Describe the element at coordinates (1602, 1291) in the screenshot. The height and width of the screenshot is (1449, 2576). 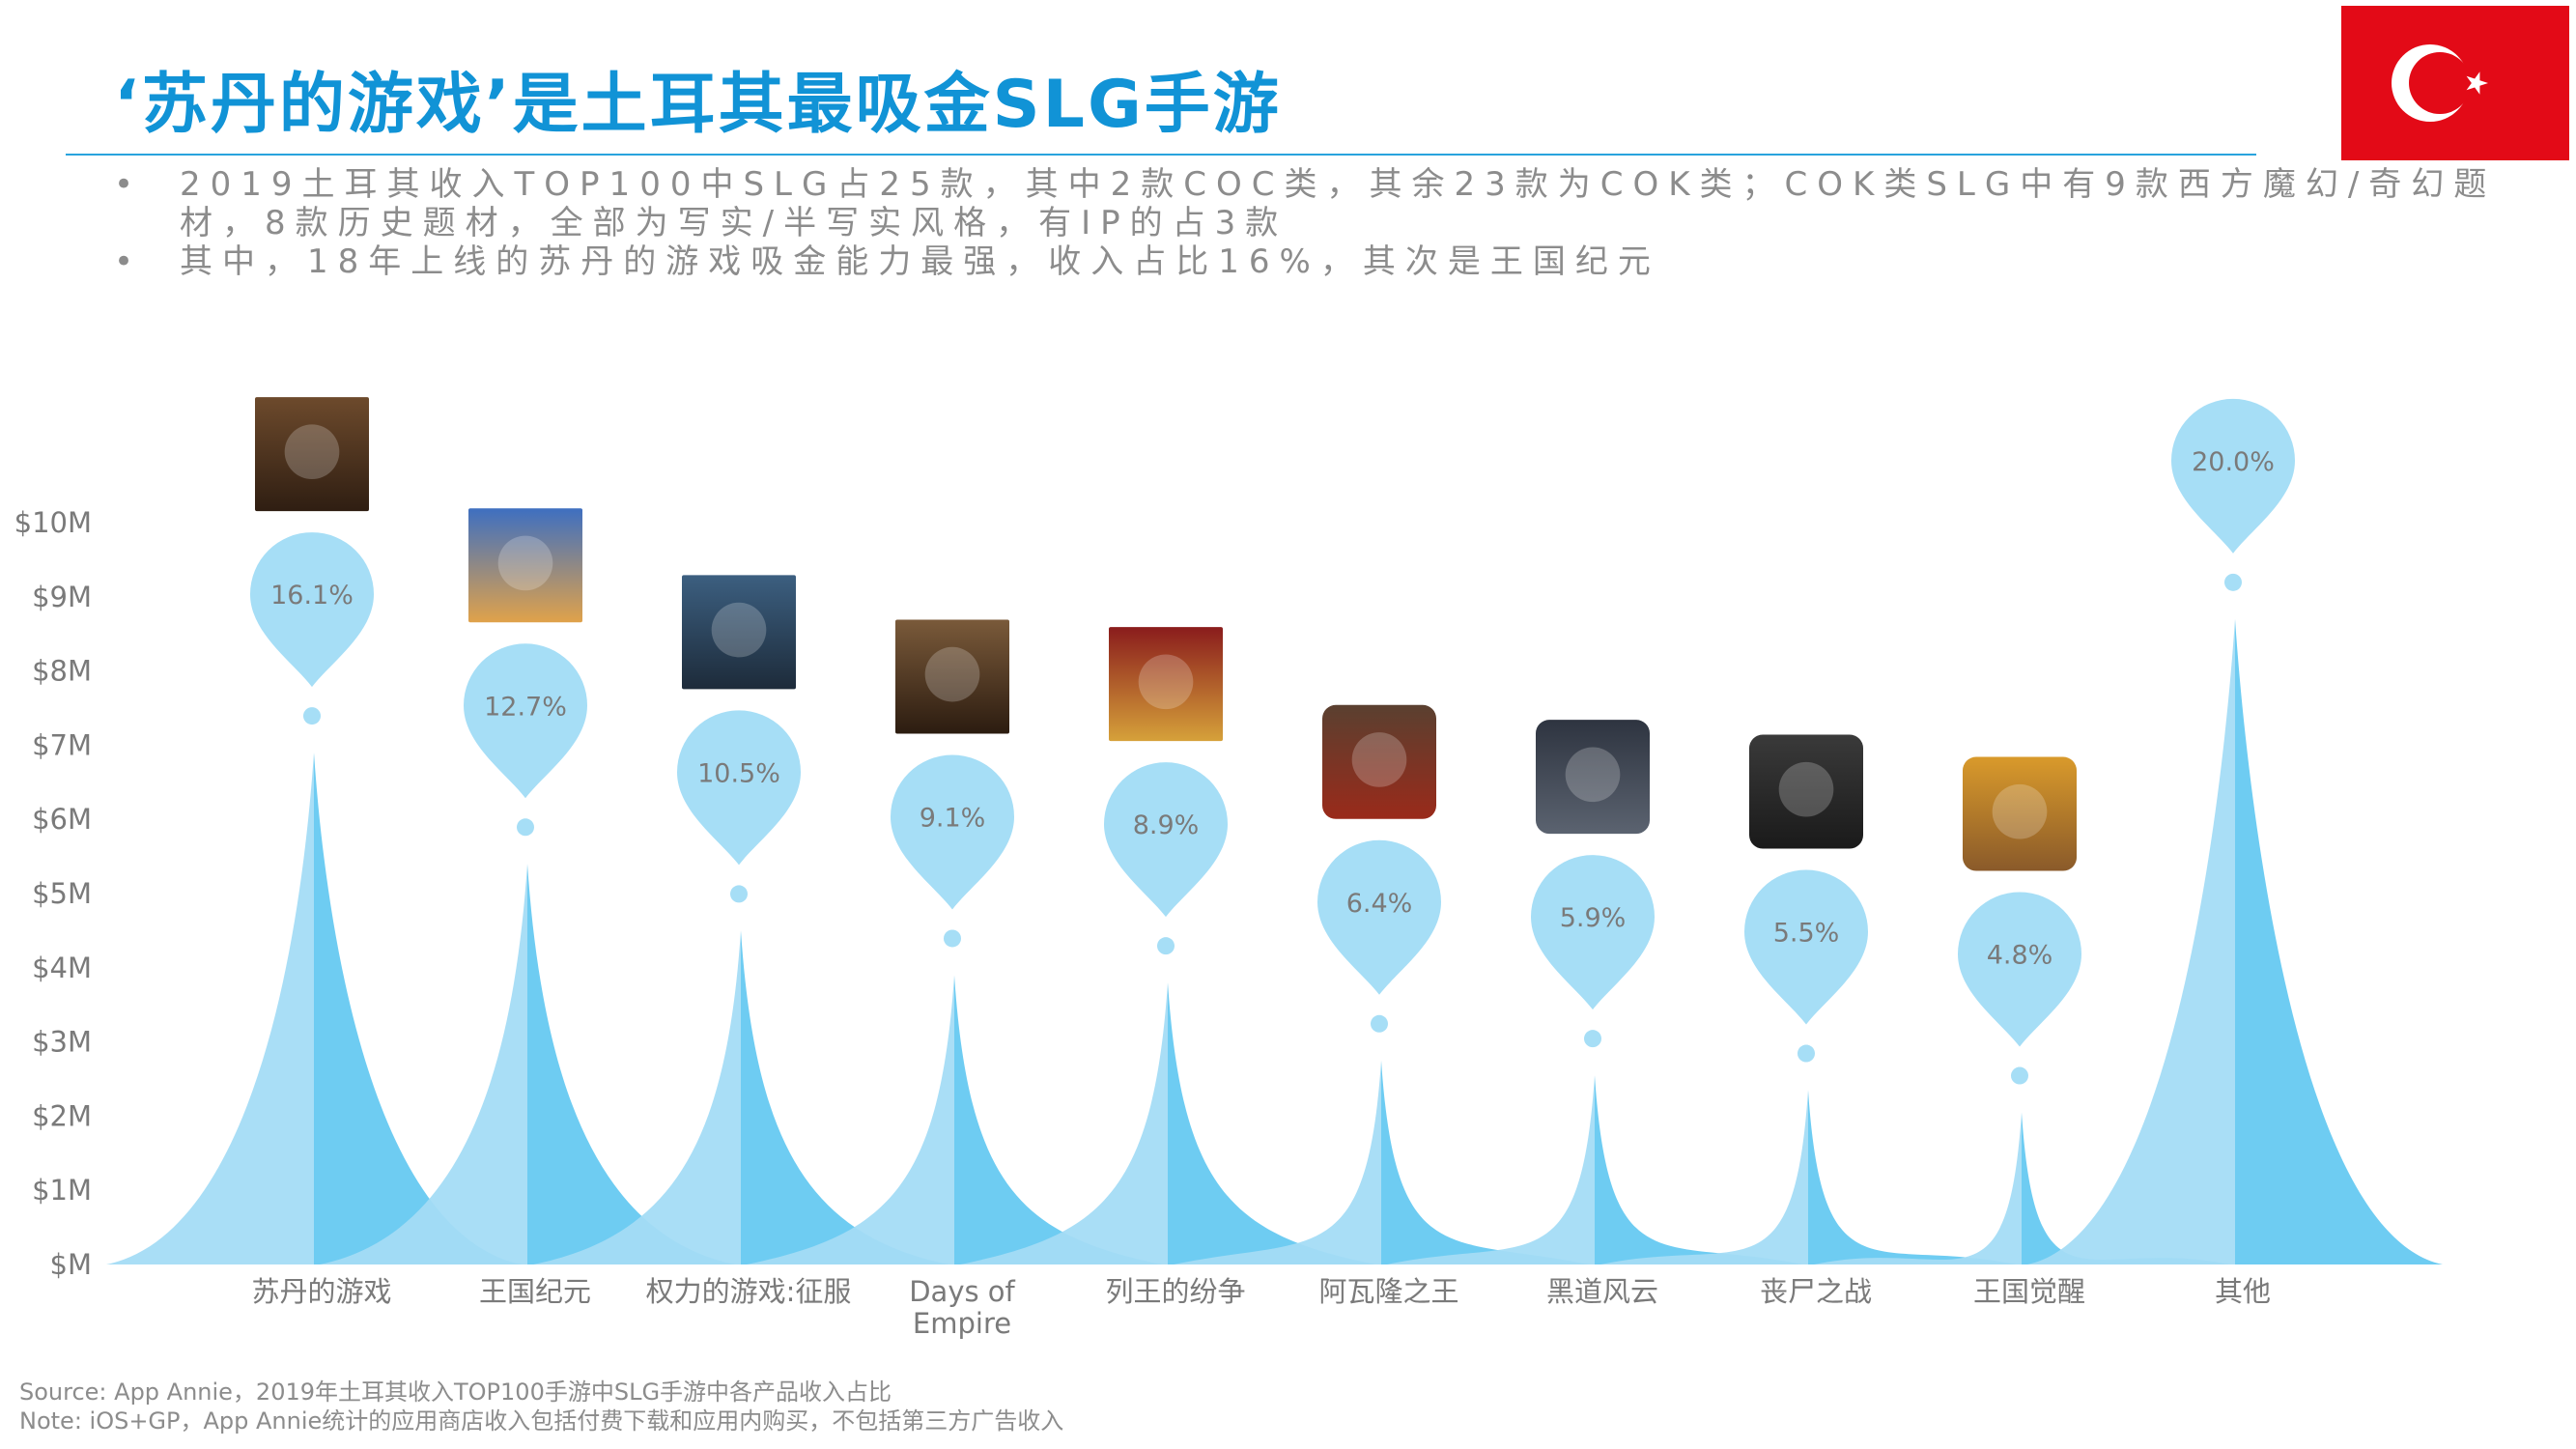
I see `category-label: 黑道风云` at that location.